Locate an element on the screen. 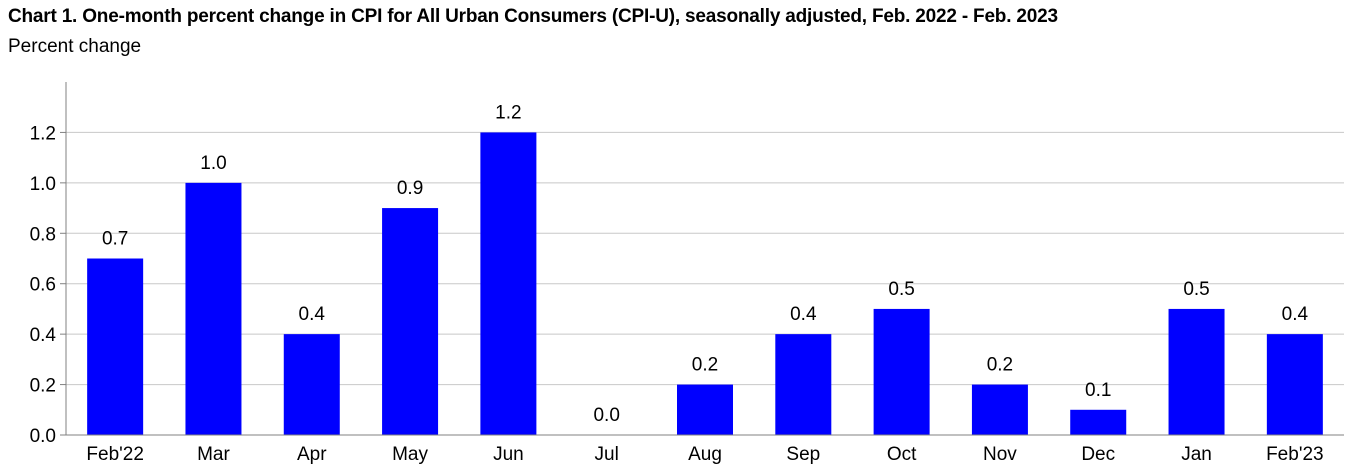  bar-feb22 is located at coordinates (115, 346).